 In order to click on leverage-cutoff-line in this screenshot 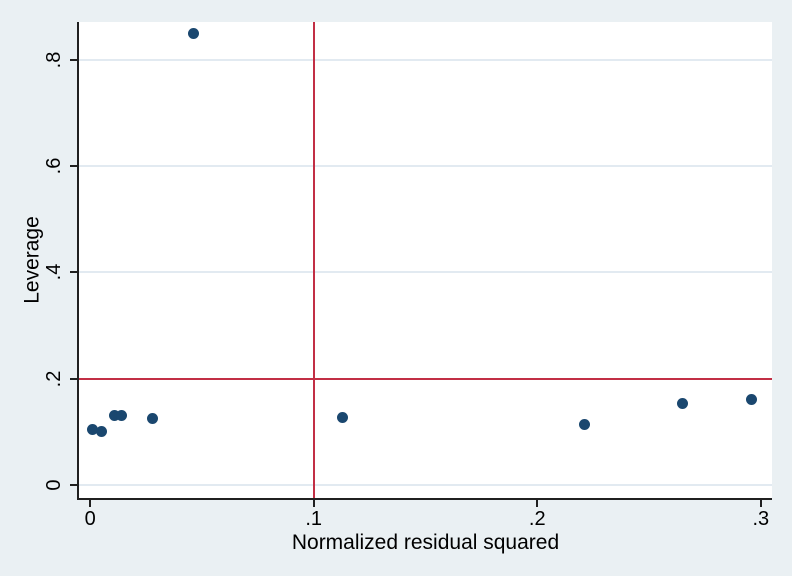, I will do `click(425, 378)`.